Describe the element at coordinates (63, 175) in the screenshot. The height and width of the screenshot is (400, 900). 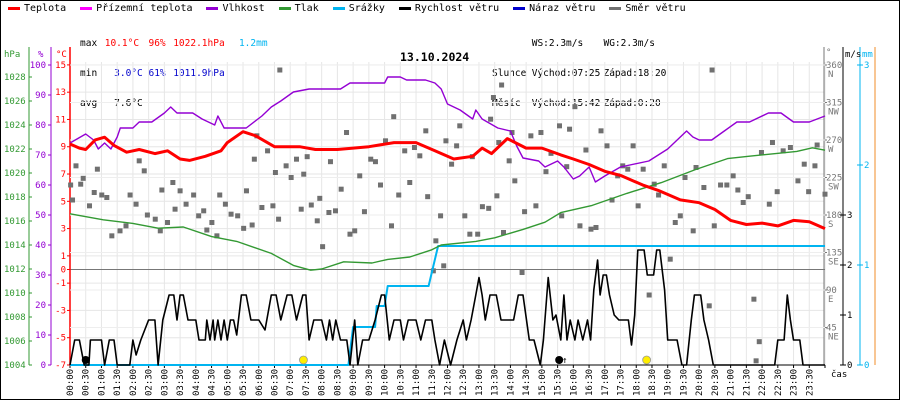
I see `temperature-tick-label: 7` at that location.